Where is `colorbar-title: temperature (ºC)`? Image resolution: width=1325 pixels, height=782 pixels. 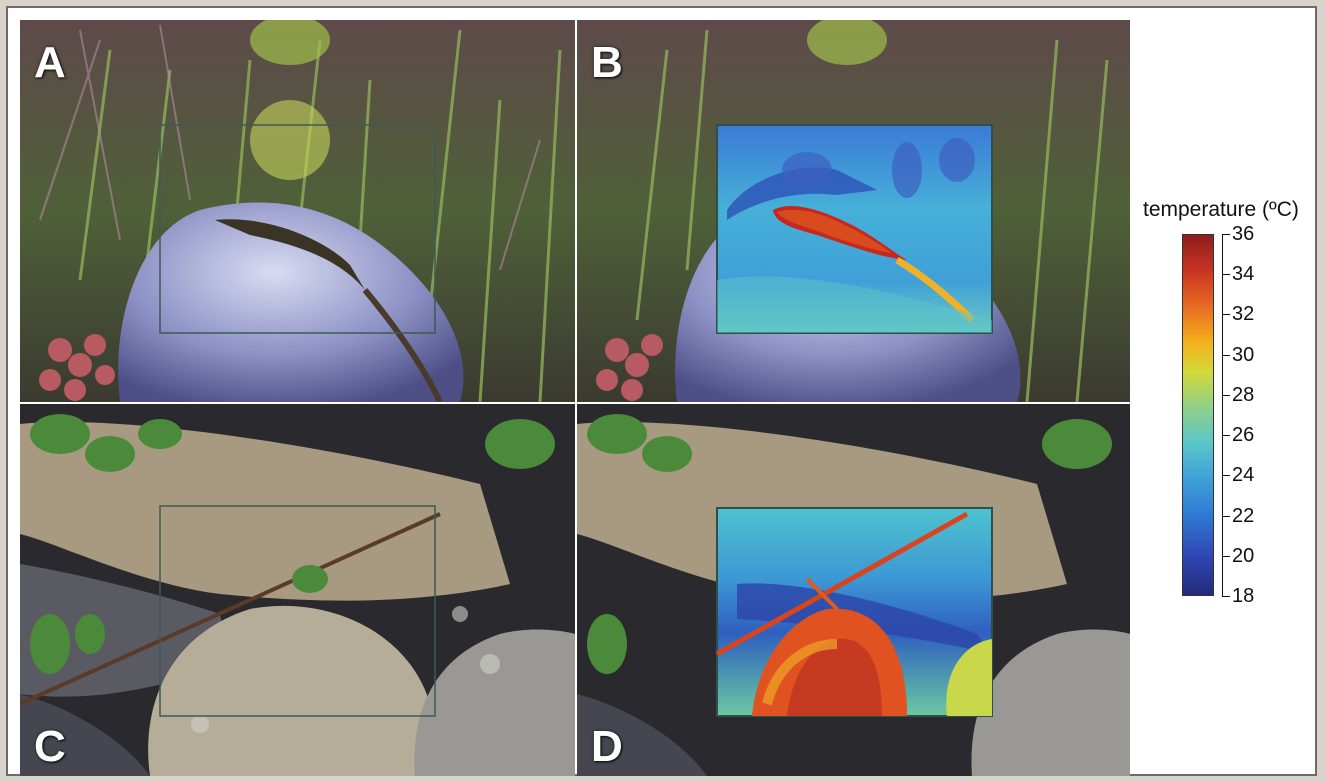 colorbar-title: temperature (ºC) is located at coordinates (1221, 209).